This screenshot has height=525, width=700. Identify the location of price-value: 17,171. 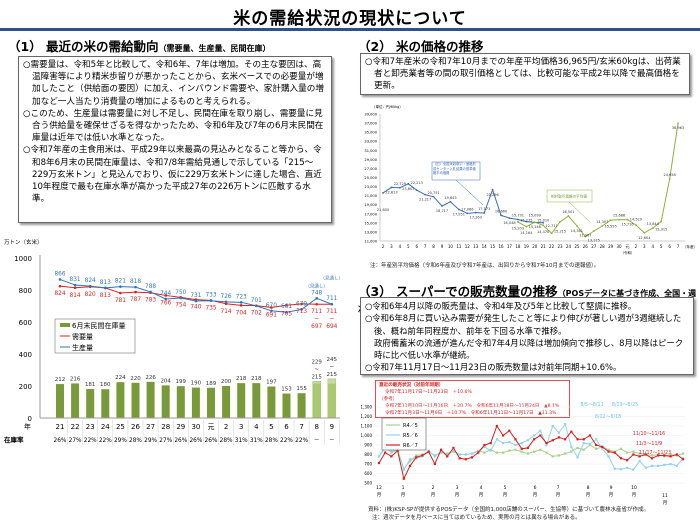
(484, 209).